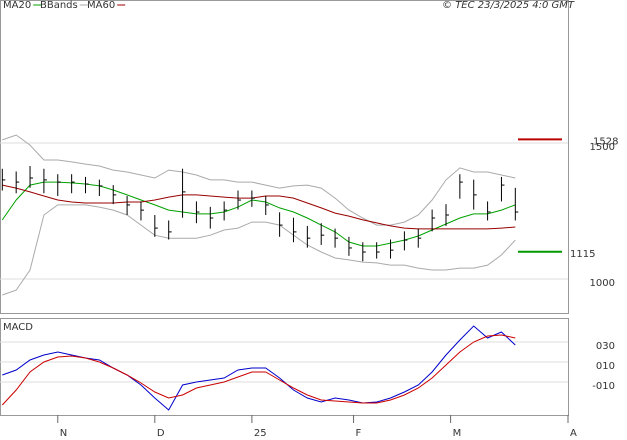  I want to click on x-tick-label: M, so click(457, 433).